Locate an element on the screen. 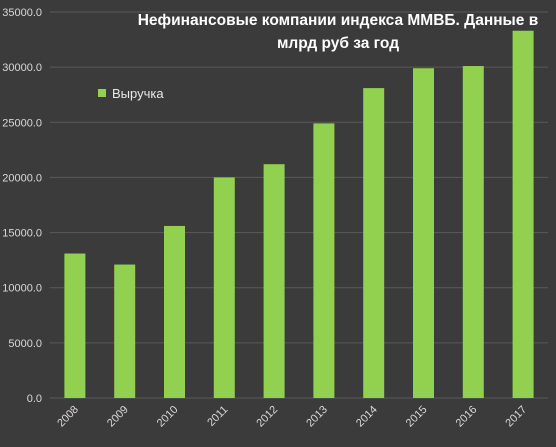 The height and width of the screenshot is (447, 556). x-tick-label: 2008 is located at coordinates (68, 417).